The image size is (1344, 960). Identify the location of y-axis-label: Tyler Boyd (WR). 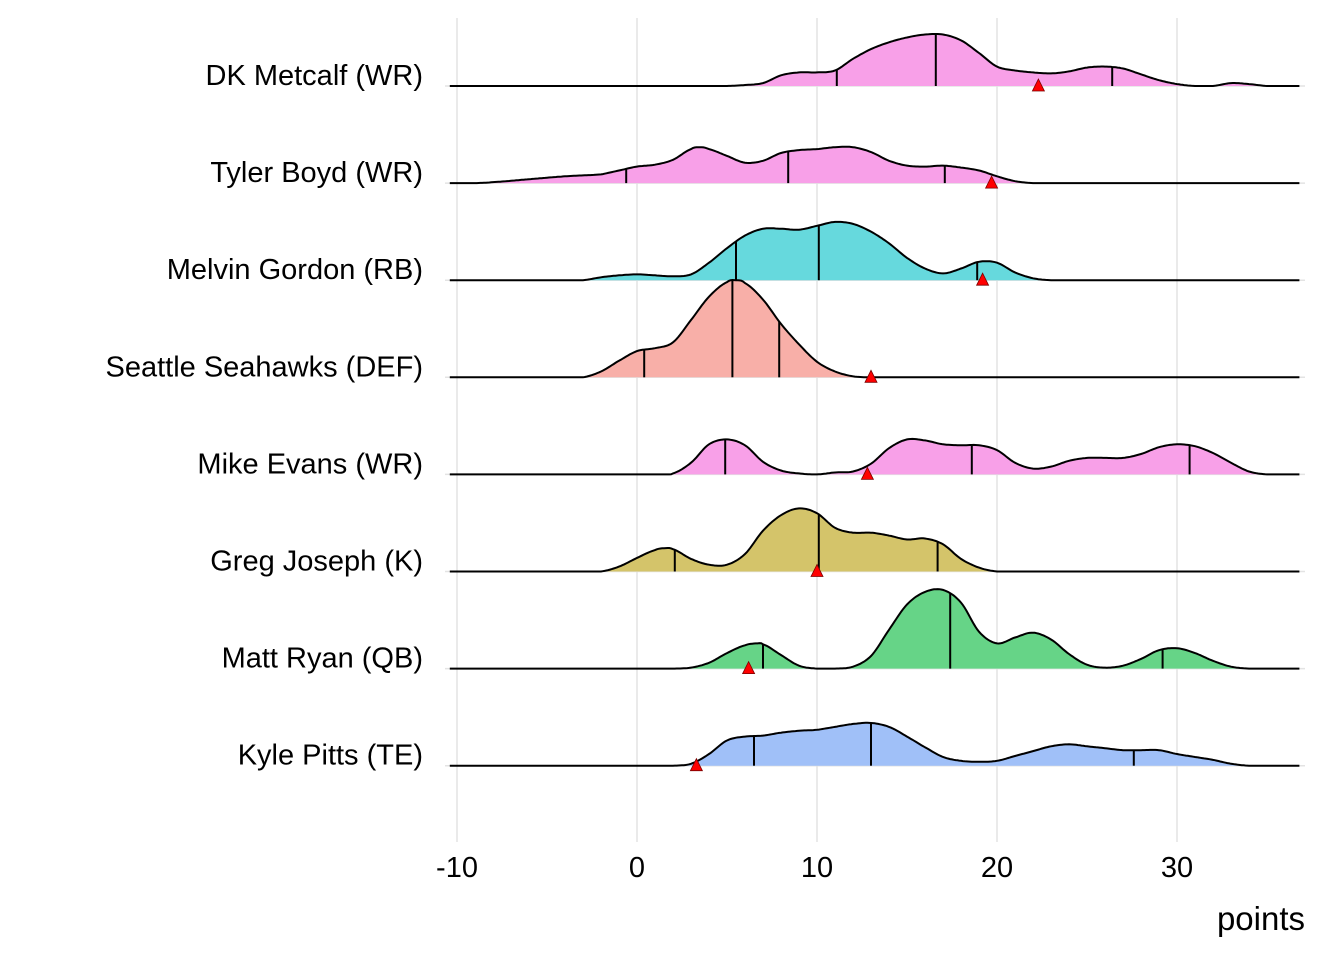
(316, 173).